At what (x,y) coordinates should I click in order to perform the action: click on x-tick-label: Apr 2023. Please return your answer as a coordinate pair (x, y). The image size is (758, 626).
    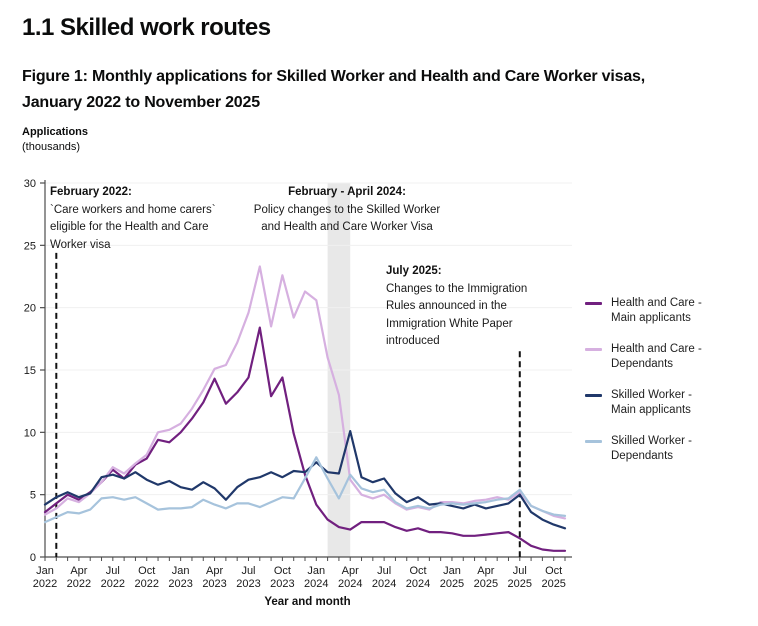
    Looking at the image, I should click on (214, 577).